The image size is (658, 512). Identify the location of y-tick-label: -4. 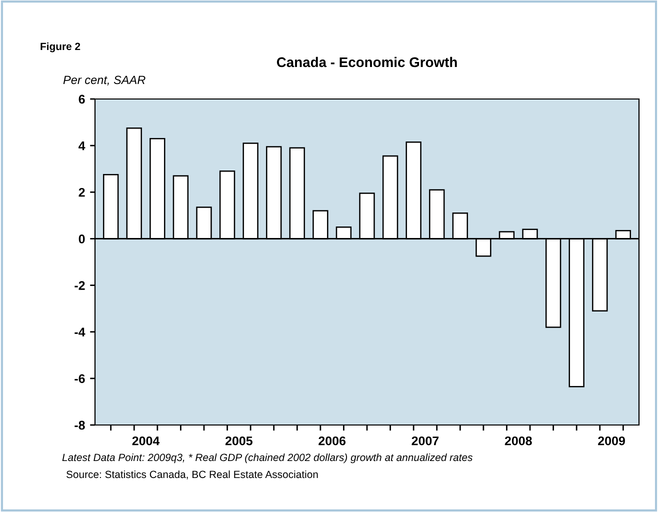
(80, 332).